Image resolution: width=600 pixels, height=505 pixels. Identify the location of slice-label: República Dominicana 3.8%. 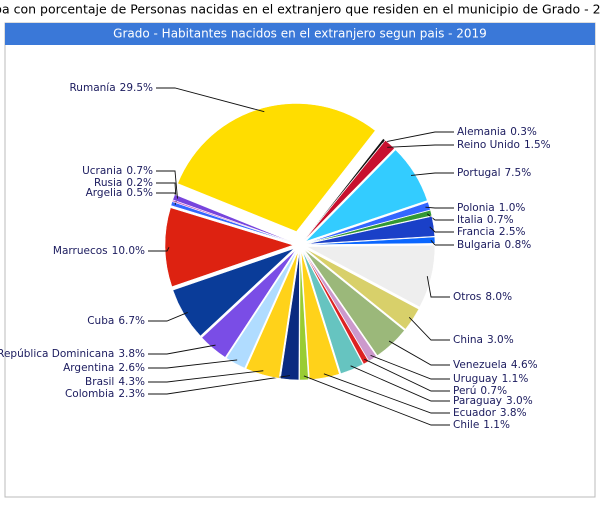
(72, 354).